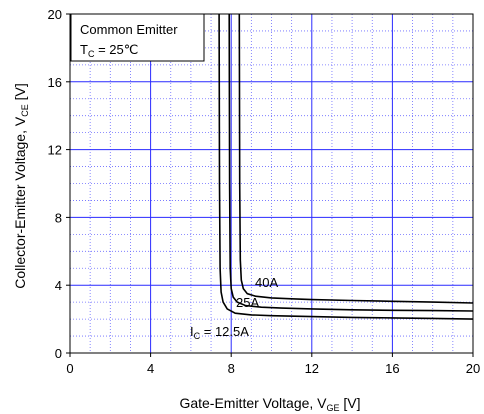  Describe the element at coordinates (55, 150) in the screenshot. I see `y-tick-label: 12` at that location.